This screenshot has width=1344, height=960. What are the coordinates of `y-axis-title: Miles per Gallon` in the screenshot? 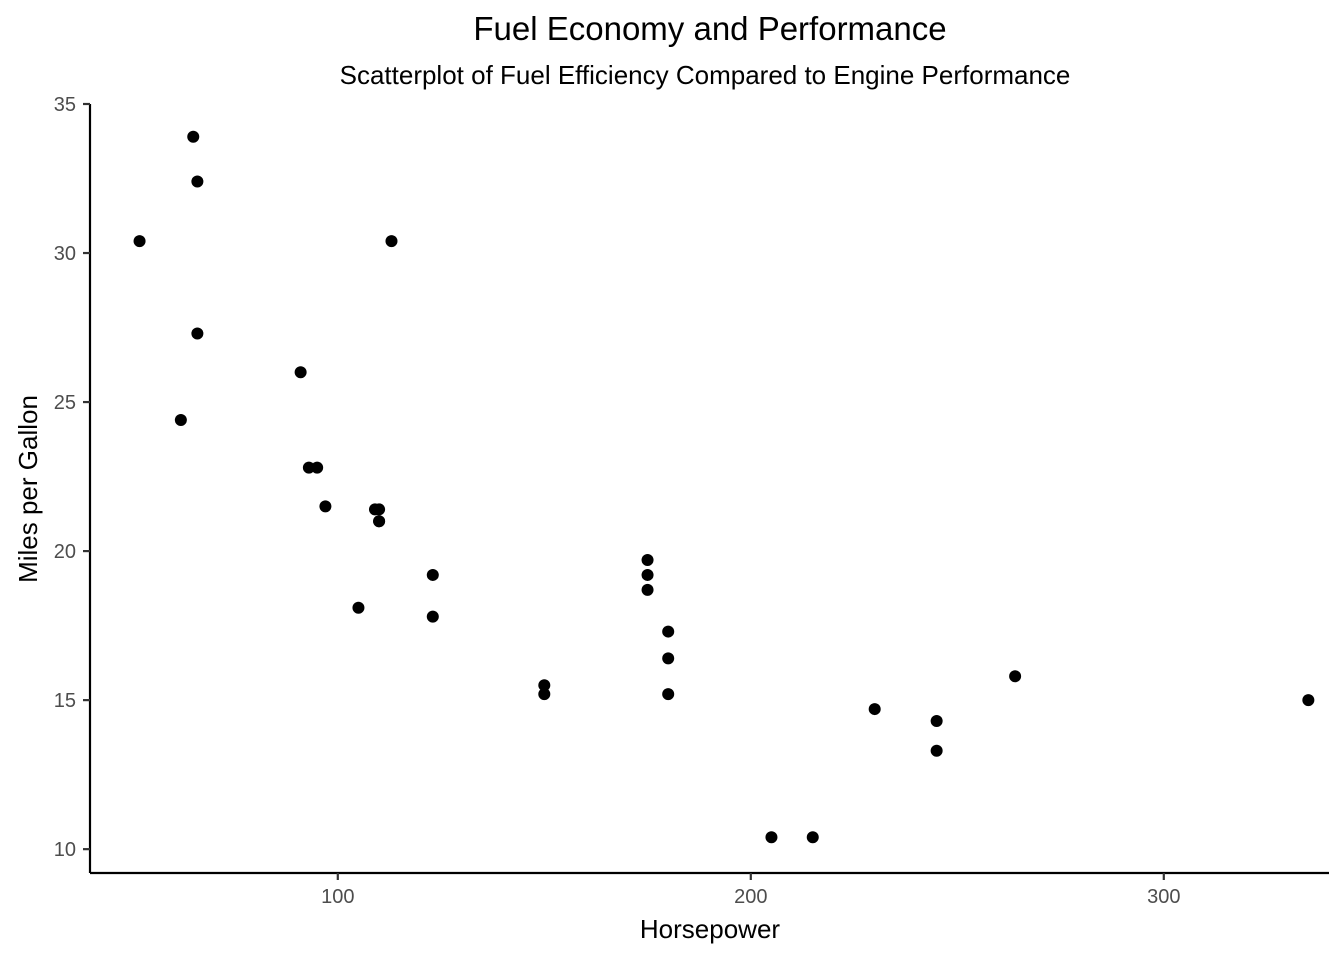 It's located at (28, 489).